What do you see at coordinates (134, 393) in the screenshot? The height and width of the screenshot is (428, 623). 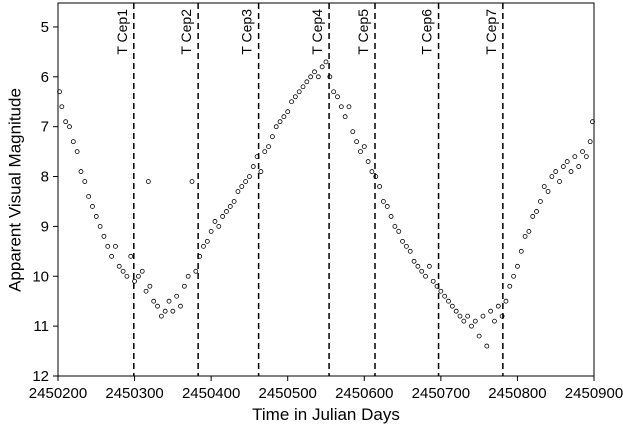 I see `x-tick-label: 2450300` at bounding box center [134, 393].